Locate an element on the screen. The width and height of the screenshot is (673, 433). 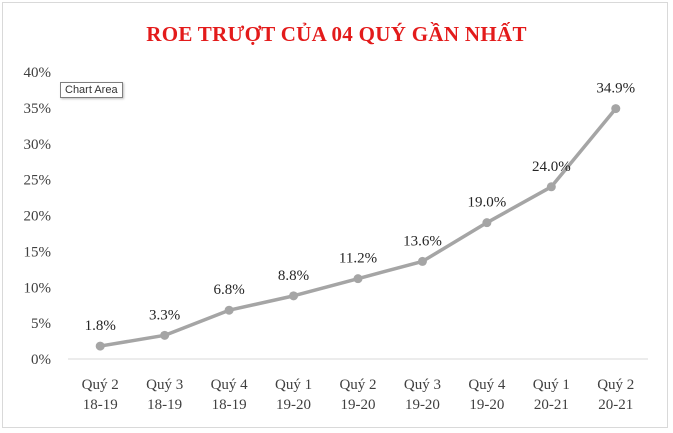
x-tick-label: Quý 1 20-21 is located at coordinates (551, 395).